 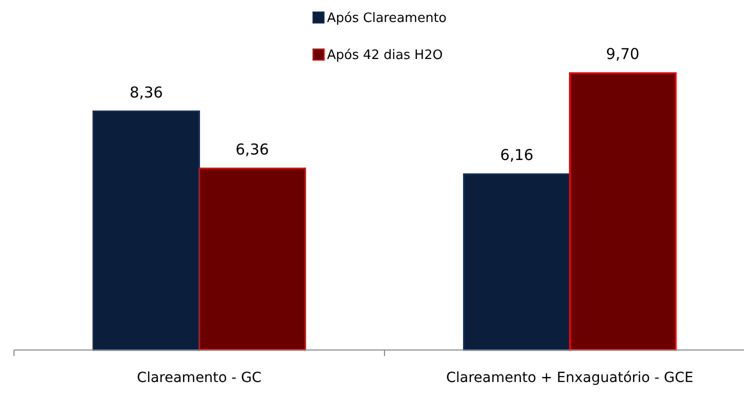 I want to click on x-tick-label: Clareamento + Enxaguatório - GCE, so click(x=570, y=378).